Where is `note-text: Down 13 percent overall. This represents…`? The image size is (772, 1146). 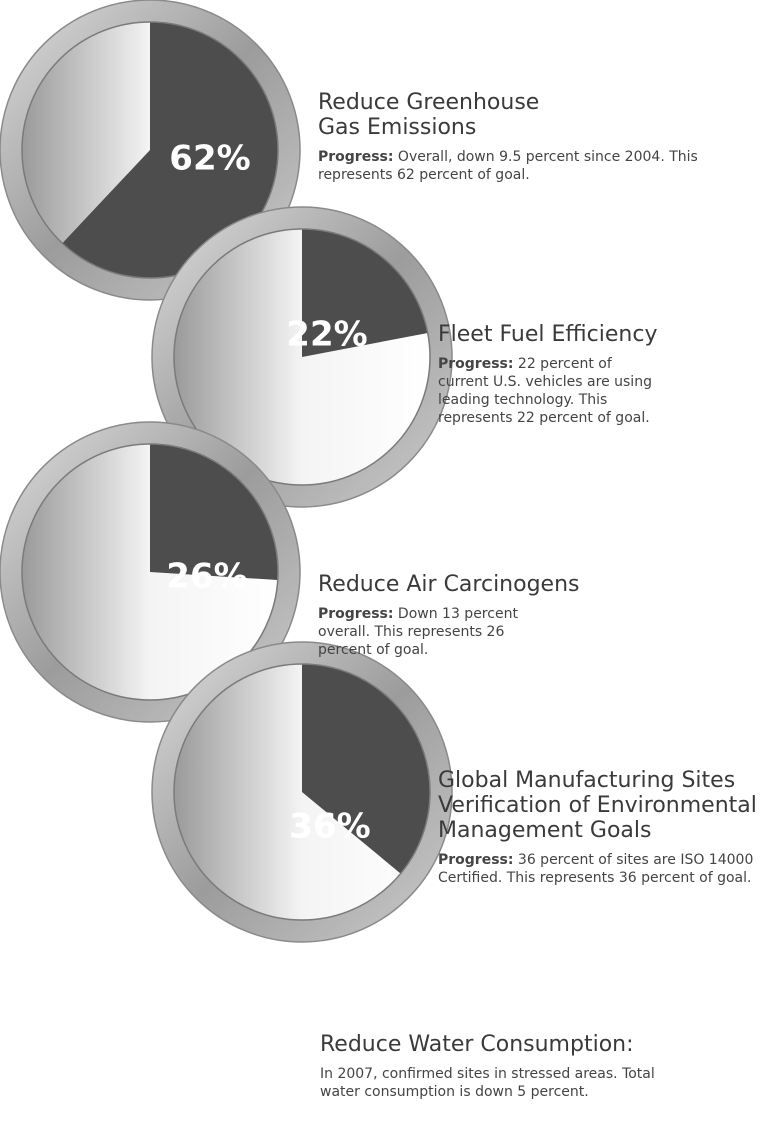
note-text: Down 13 percent overall. This represents… is located at coordinates (418, 632).